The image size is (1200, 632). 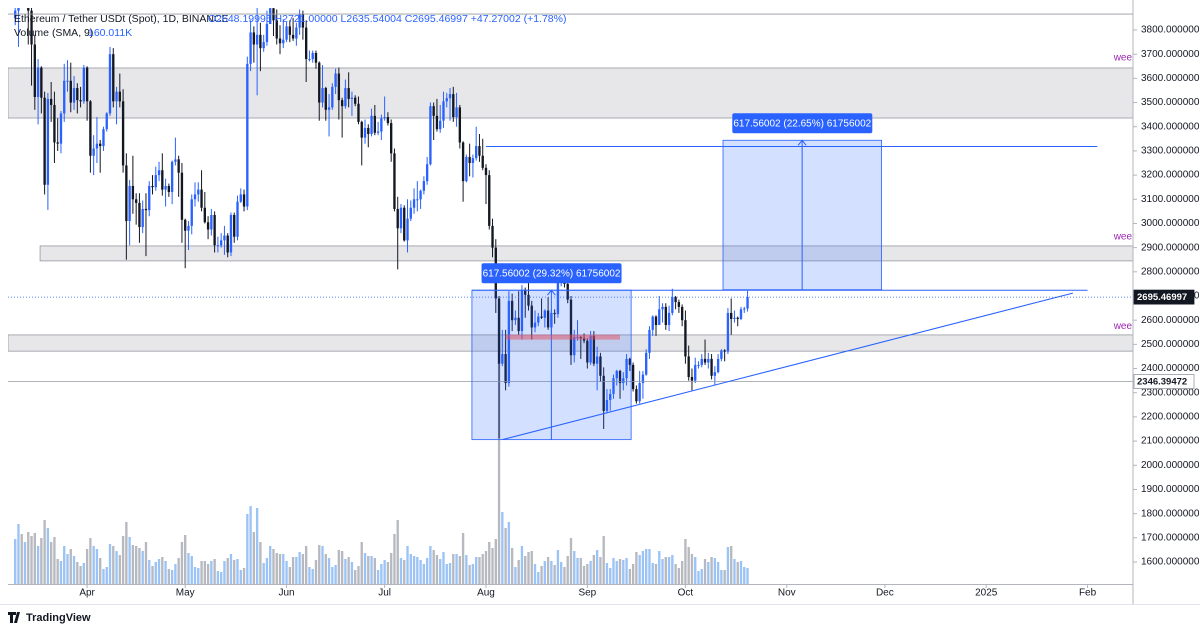 I want to click on volume-title: Volume (SMA, 9), so click(x=53, y=33).